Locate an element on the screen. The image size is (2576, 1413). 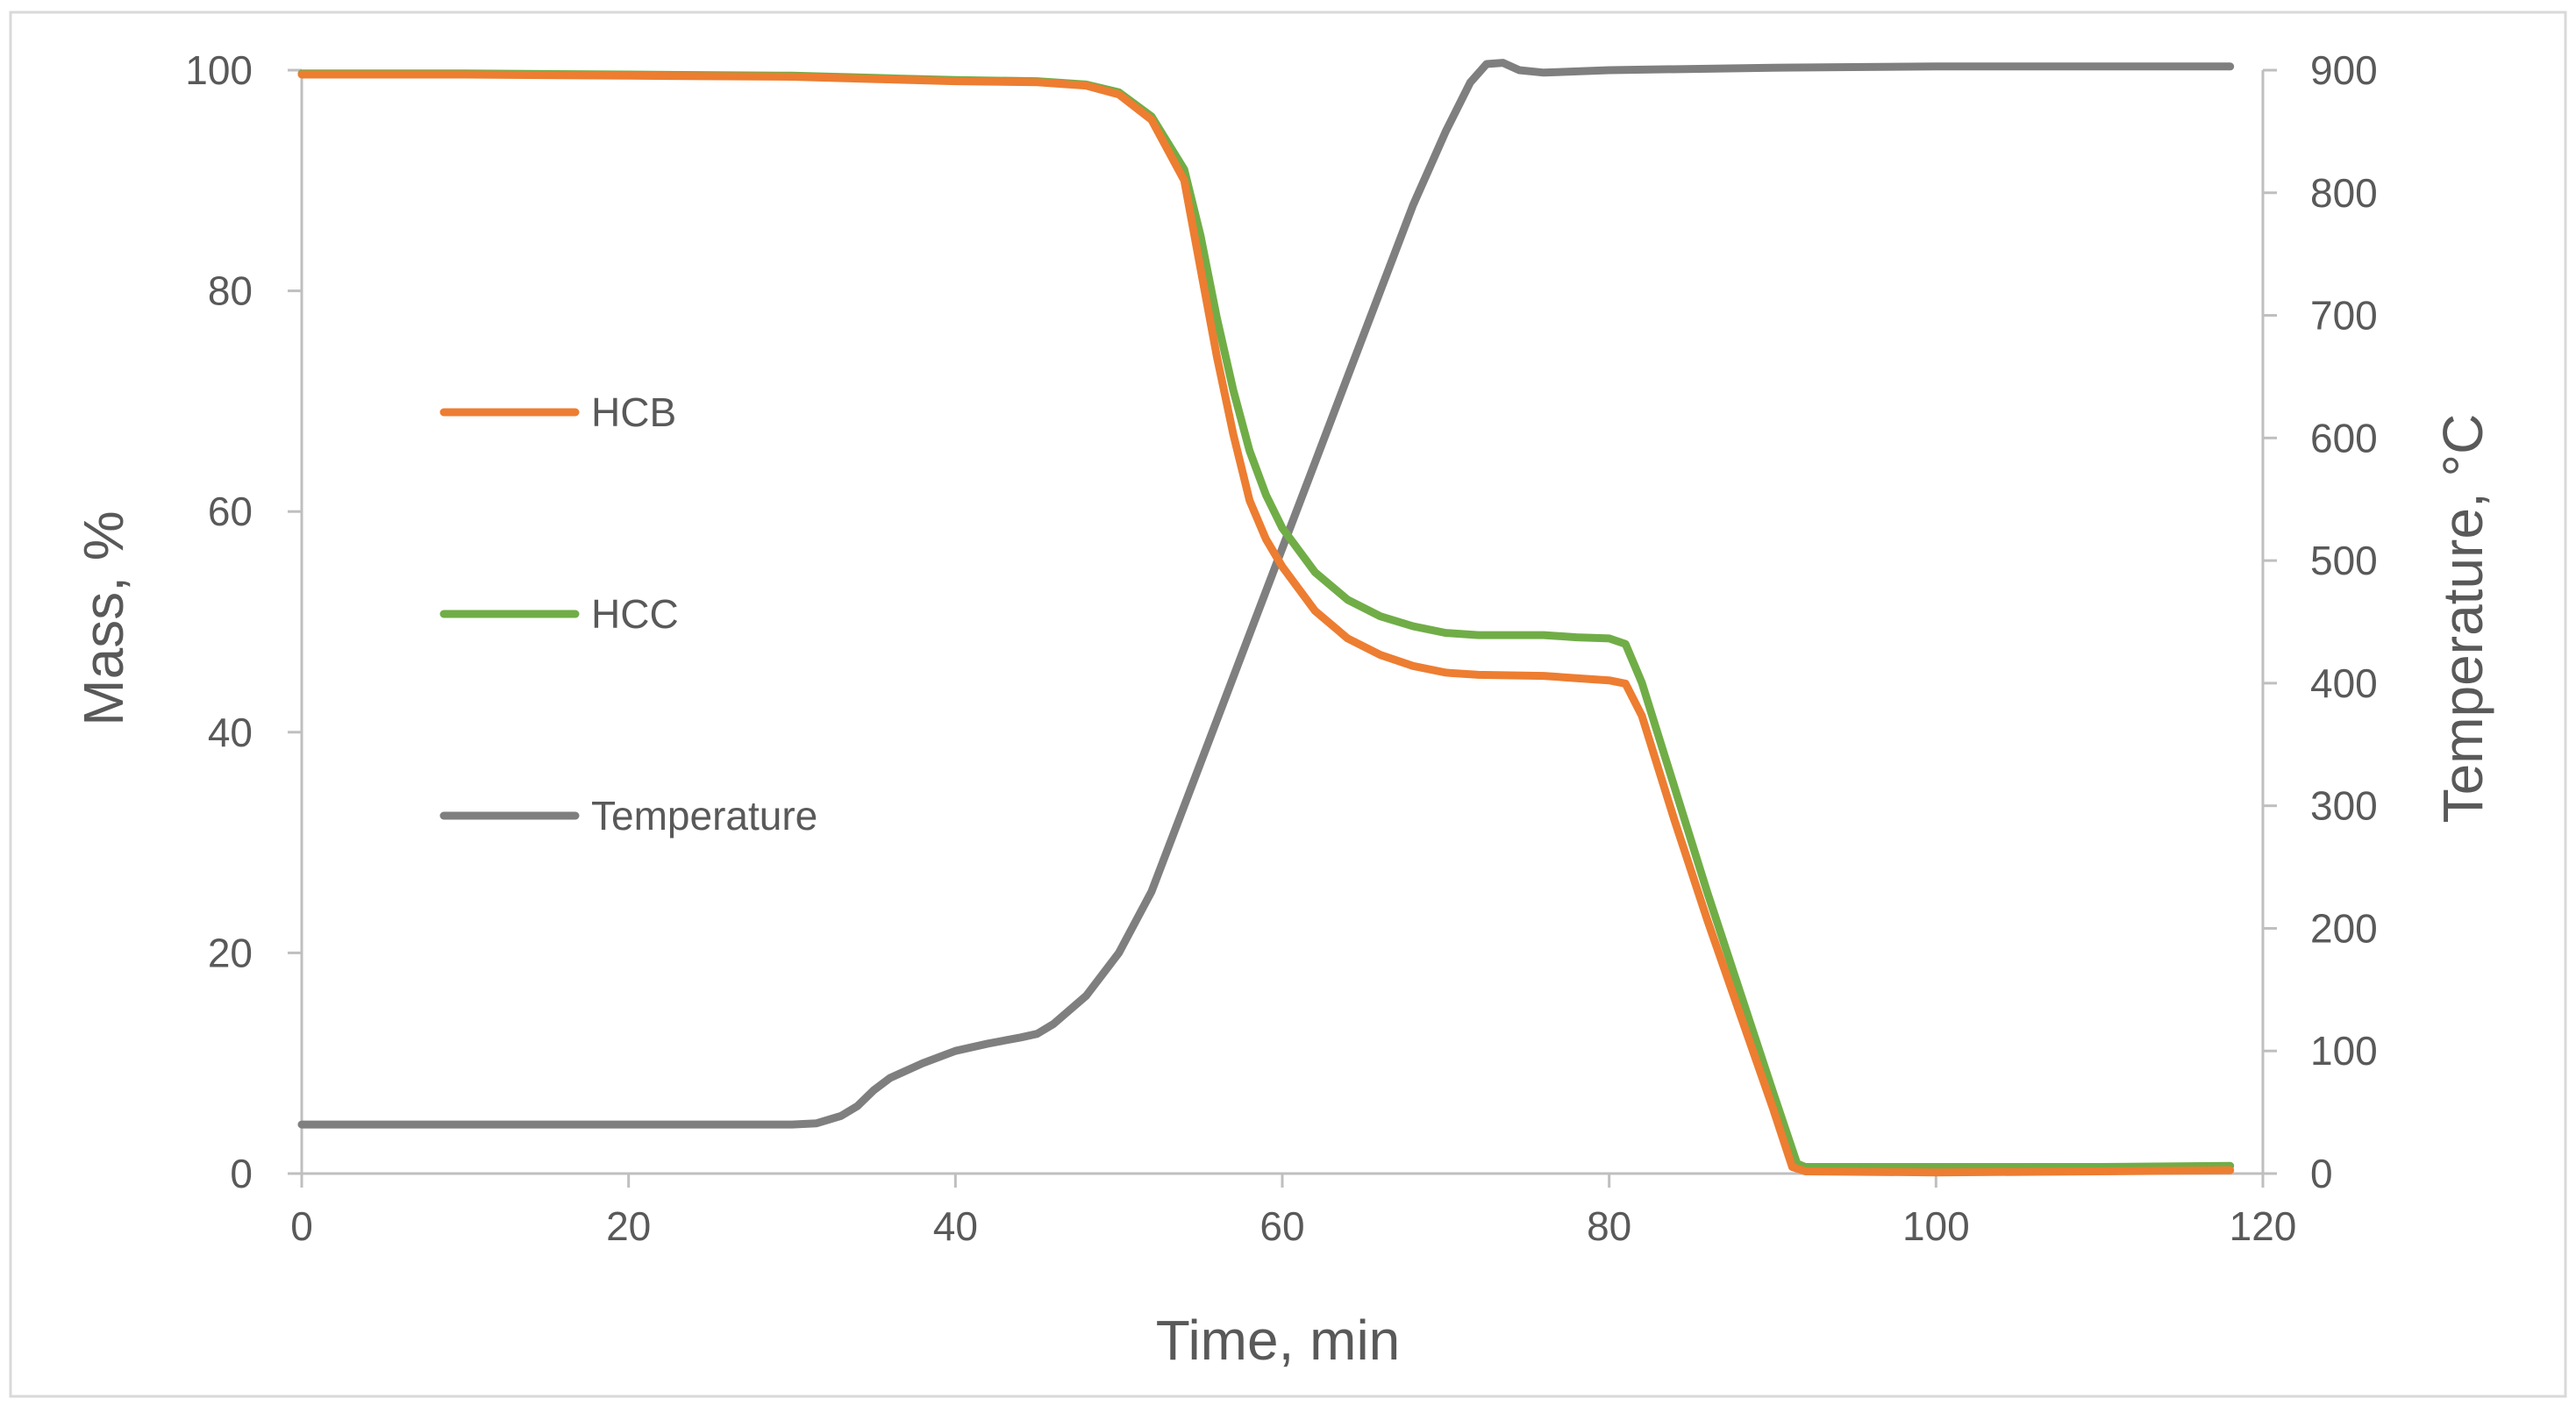
y-axis-title: Mass, % is located at coordinates (104, 617).